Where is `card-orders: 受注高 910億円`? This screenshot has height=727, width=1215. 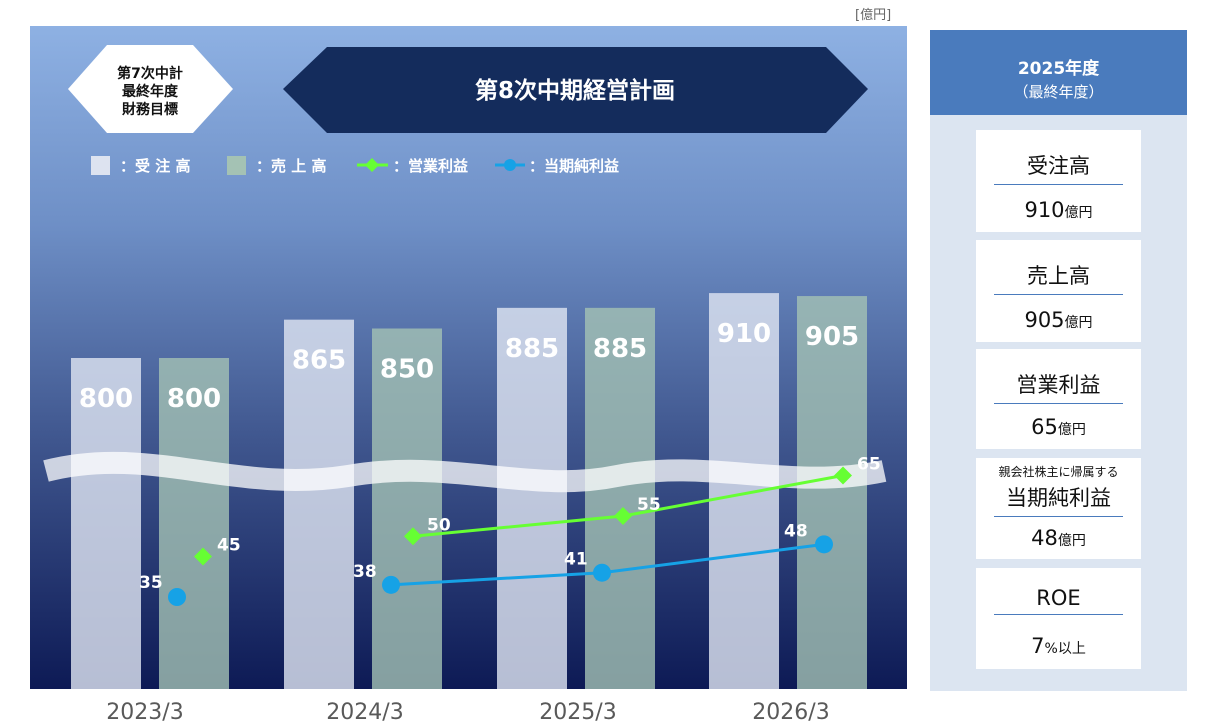
card-orders: 受注高 910億円 is located at coordinates (1058, 181).